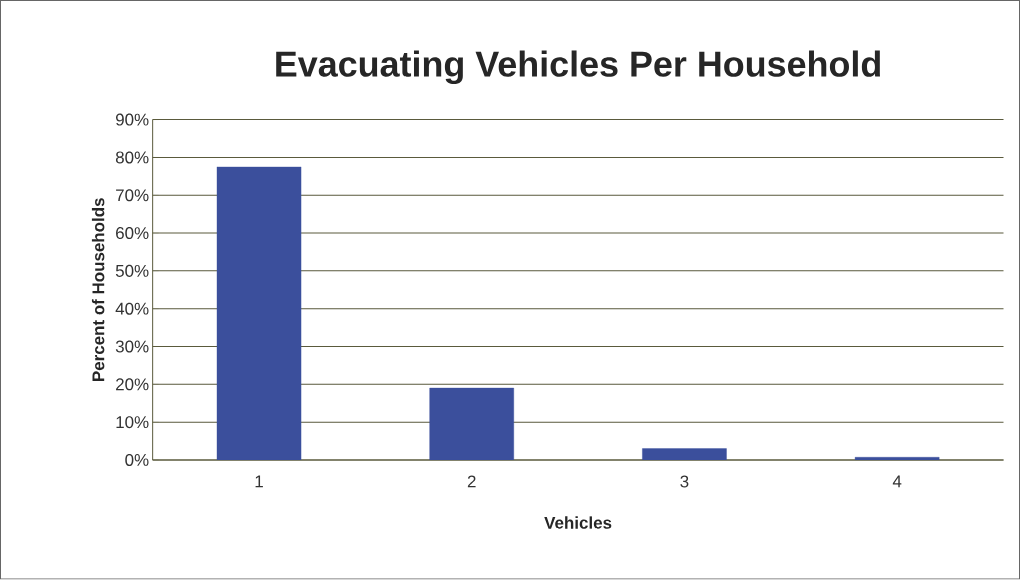  I want to click on y-tick-label: 80%, so click(132, 157).